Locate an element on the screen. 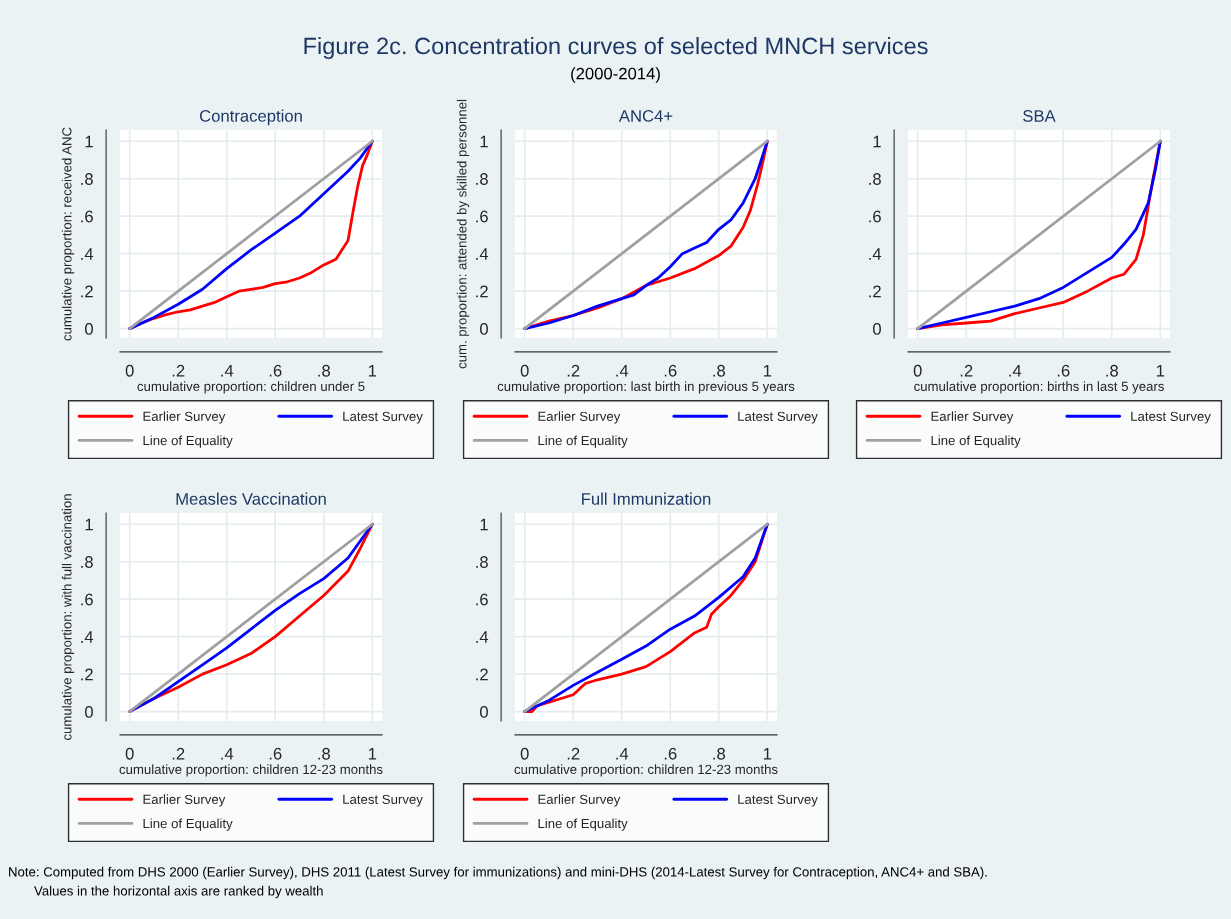  y-axis-title: cumulative proportion: with full vaccination is located at coordinates (68, 617).